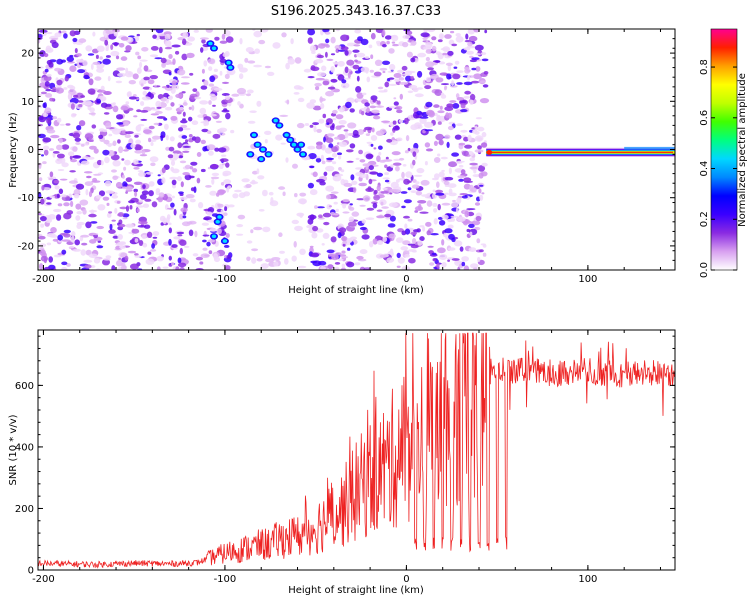 The width and height of the screenshot is (750, 604). I want to click on colorbar-ticks: 0.0 0.2 0.4 0.6 0.8, so click(718, 168).